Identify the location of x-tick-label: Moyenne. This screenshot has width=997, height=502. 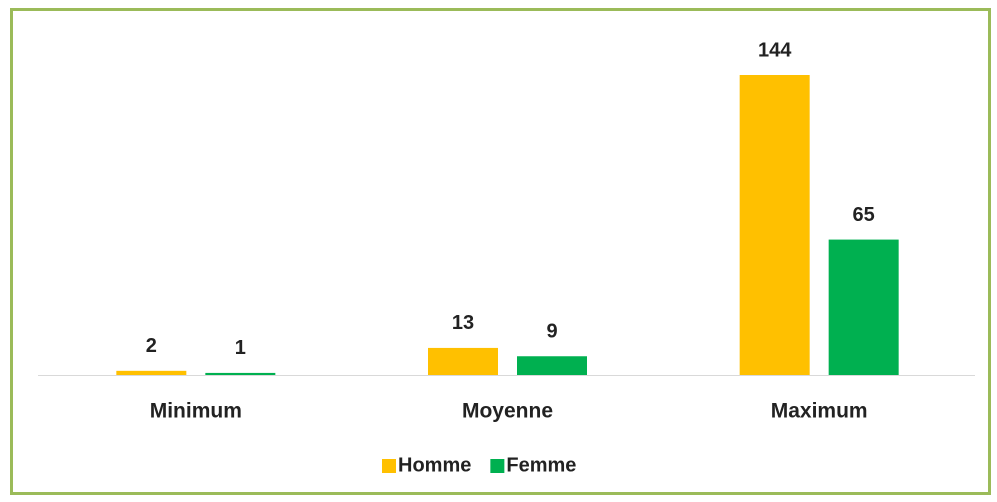
(507, 411).